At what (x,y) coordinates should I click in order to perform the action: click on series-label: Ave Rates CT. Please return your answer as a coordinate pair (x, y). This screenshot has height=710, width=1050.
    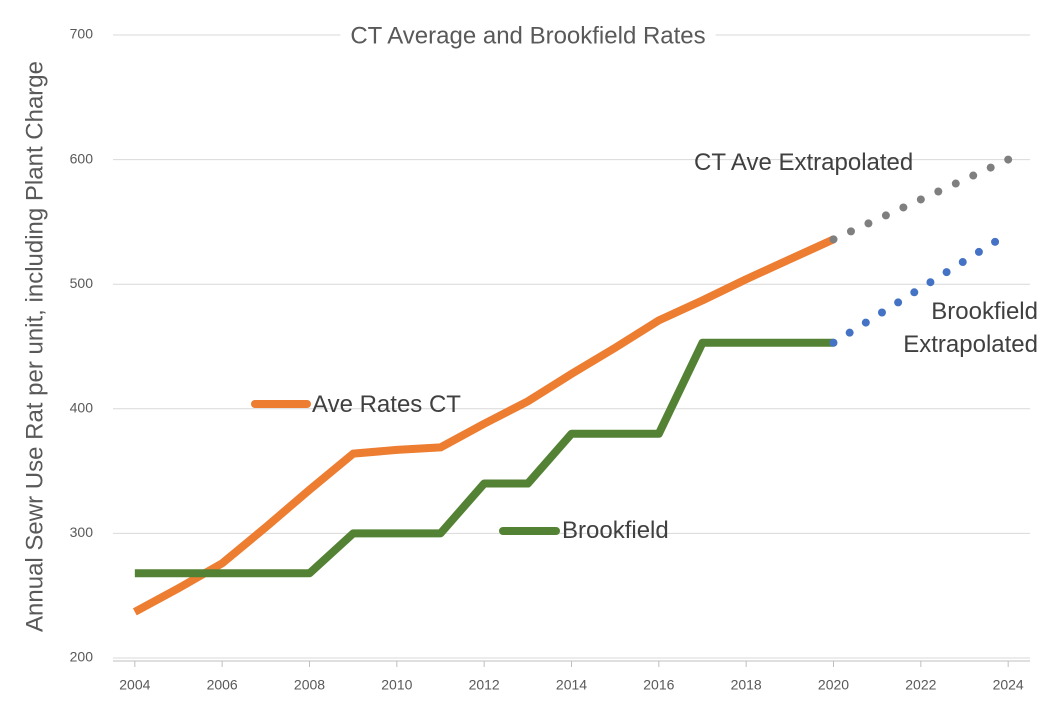
    Looking at the image, I should click on (386, 404).